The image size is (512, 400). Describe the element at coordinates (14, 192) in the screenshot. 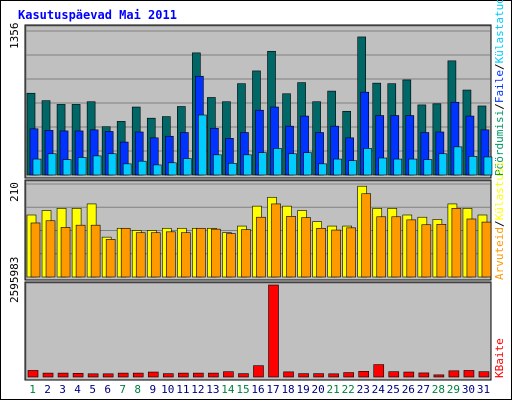

I see `middle-max-label: 210` at that location.